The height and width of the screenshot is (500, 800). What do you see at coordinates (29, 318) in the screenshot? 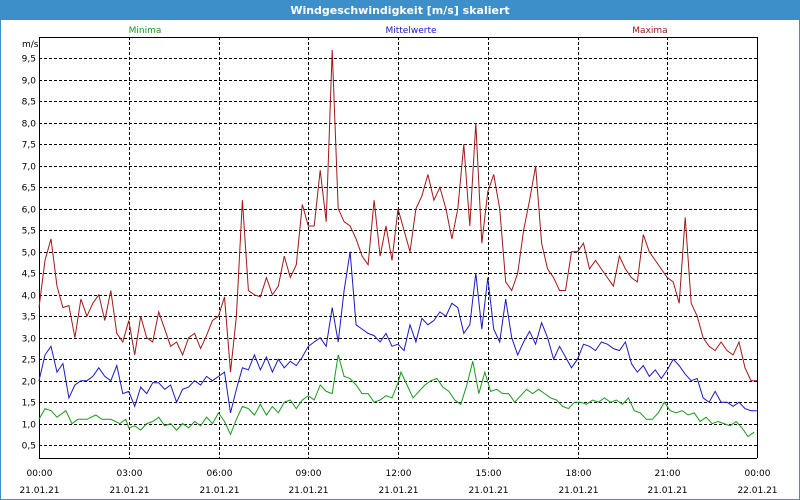
I see `y-tick-label: 3,5` at bounding box center [29, 318].